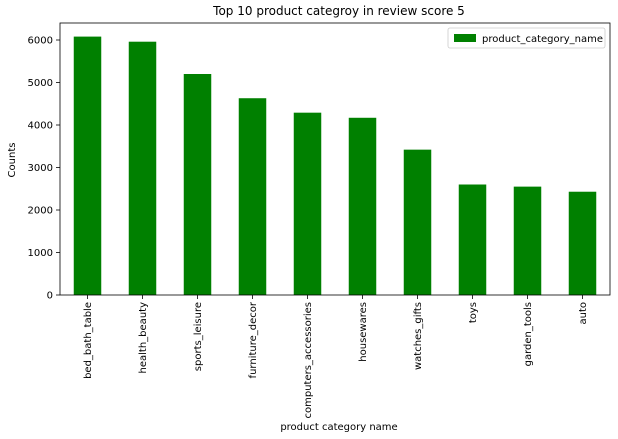 This screenshot has height=439, width=618. Describe the element at coordinates (252, 196) in the screenshot. I see `bar-furniture_decor` at that location.